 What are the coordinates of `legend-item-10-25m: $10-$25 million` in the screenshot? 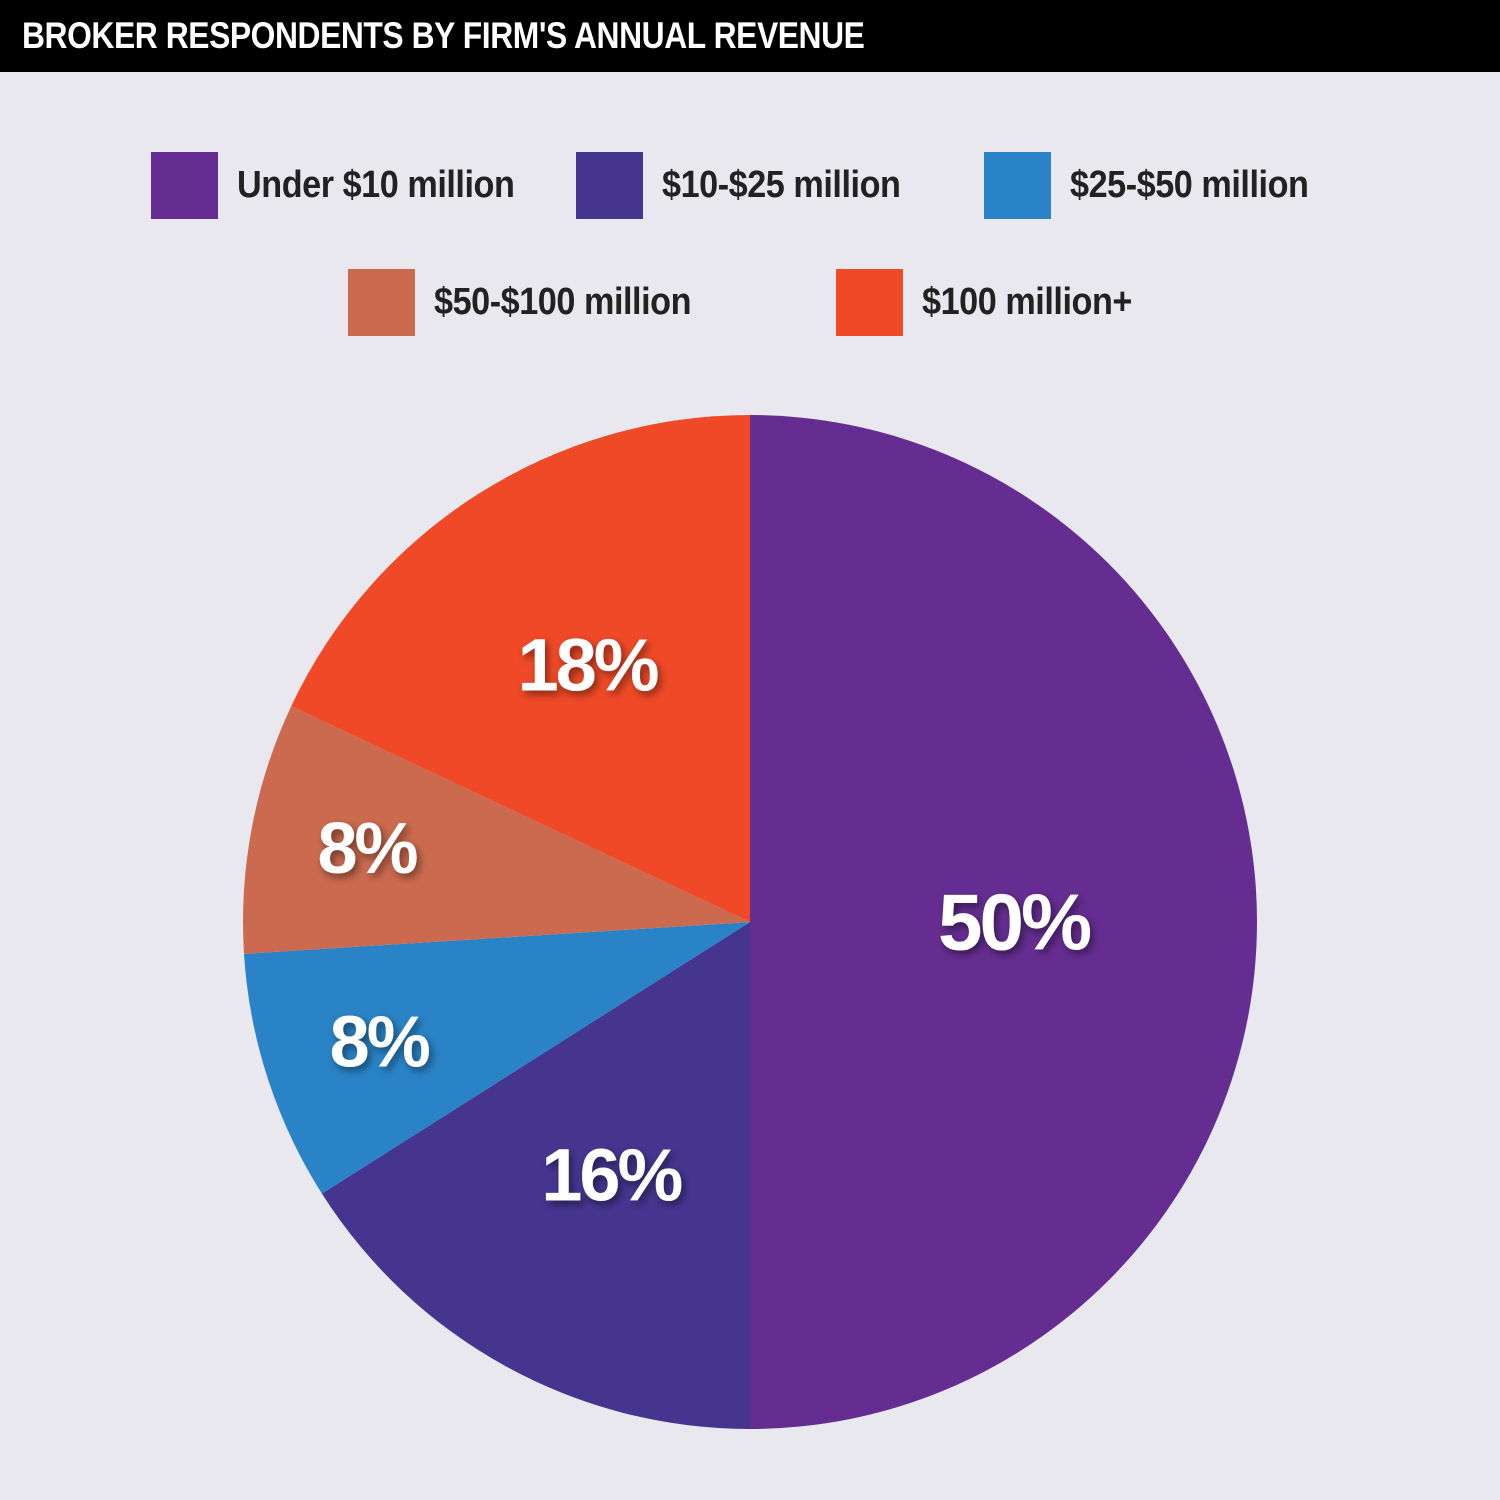 It's located at (751, 185).